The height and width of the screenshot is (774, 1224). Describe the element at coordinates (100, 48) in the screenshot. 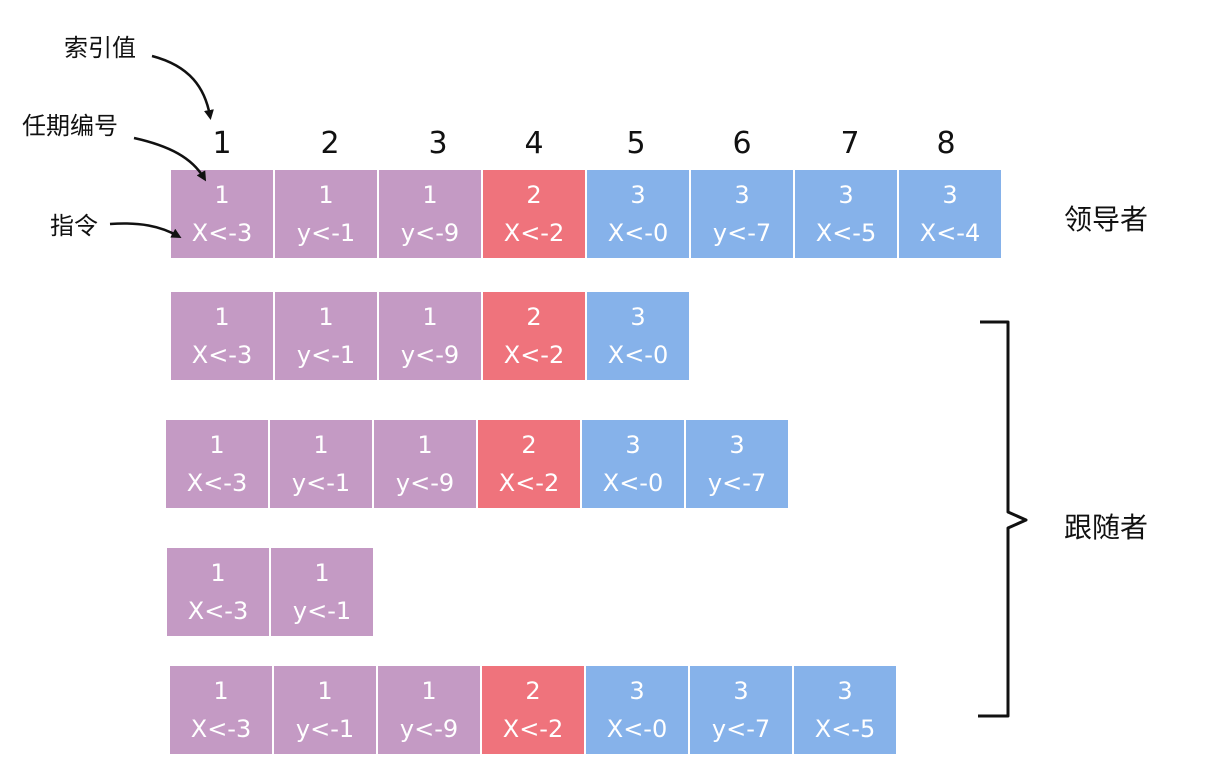

I see `index-annotation: 索引值` at that location.